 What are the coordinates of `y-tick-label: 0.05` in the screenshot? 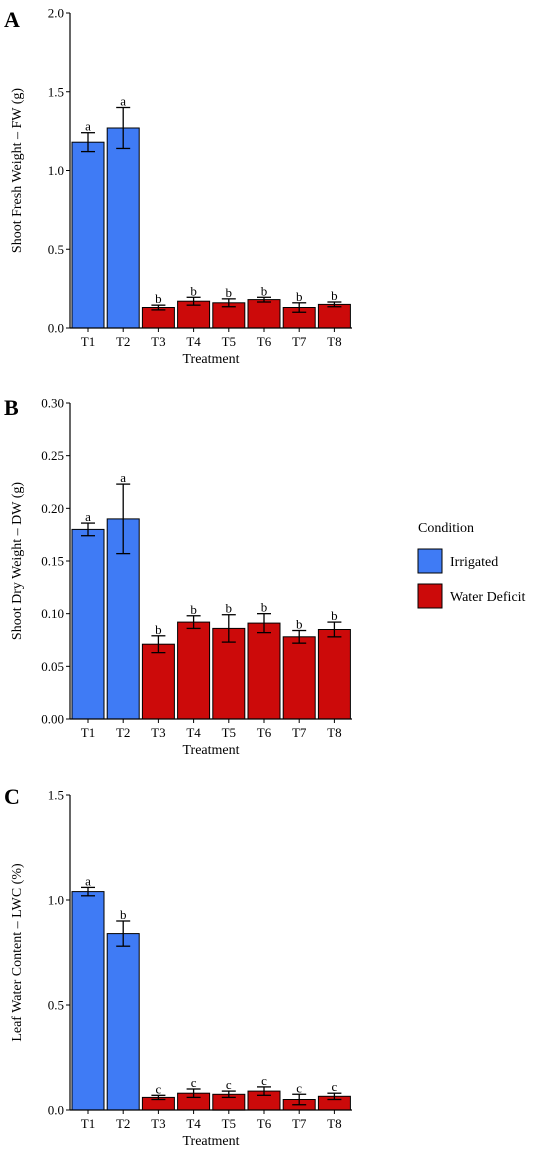 It's located at (52, 666).